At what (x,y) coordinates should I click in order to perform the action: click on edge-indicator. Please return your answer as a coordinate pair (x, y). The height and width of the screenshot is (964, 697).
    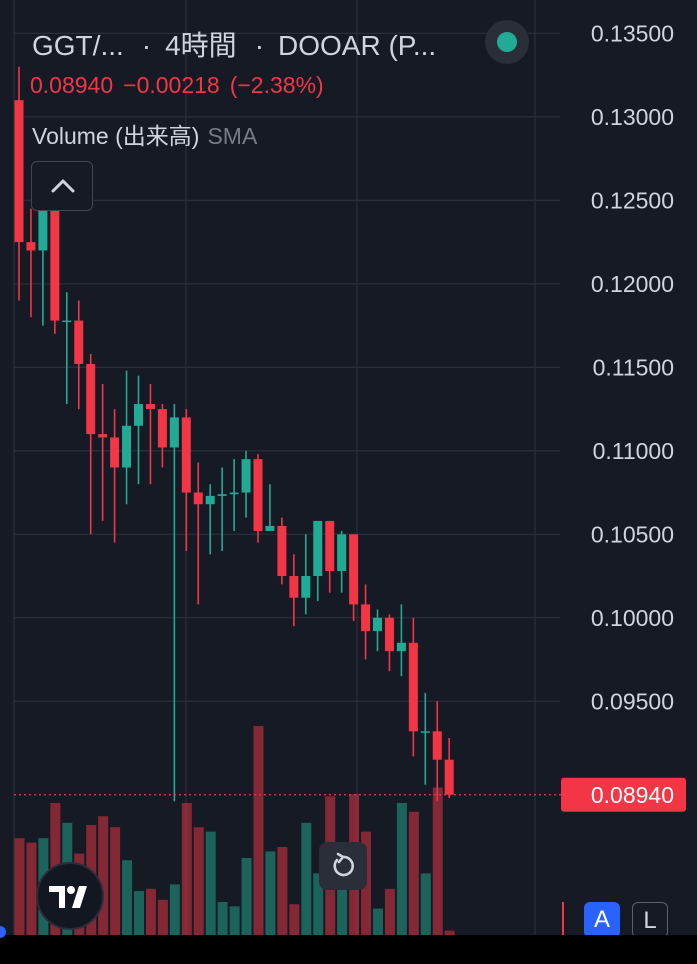
    Looking at the image, I should click on (3, 932).